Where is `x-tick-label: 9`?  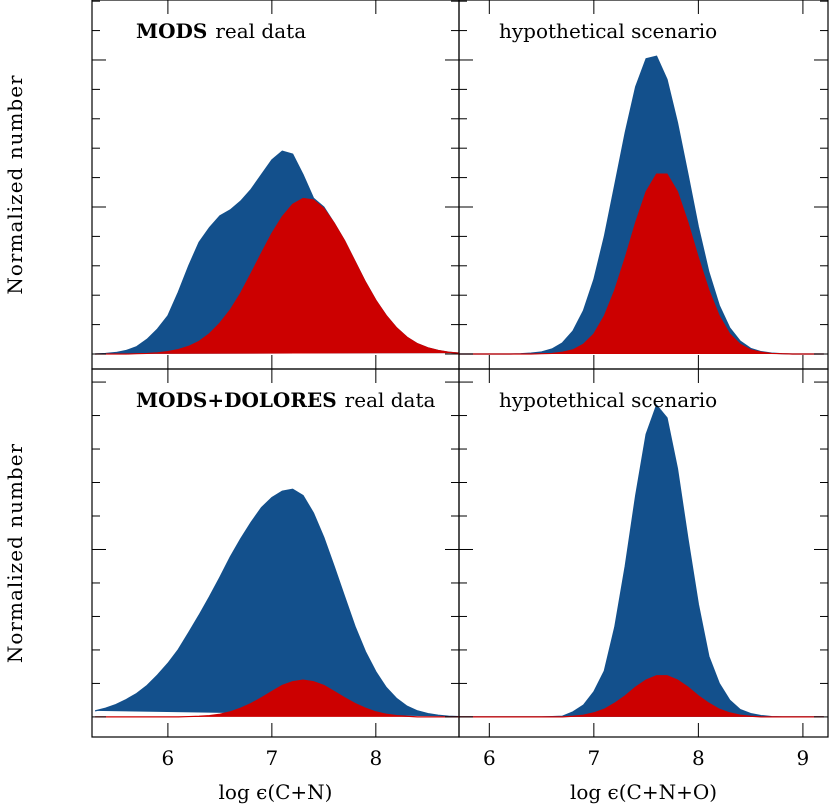 x-tick-label: 9 is located at coordinates (803, 758).